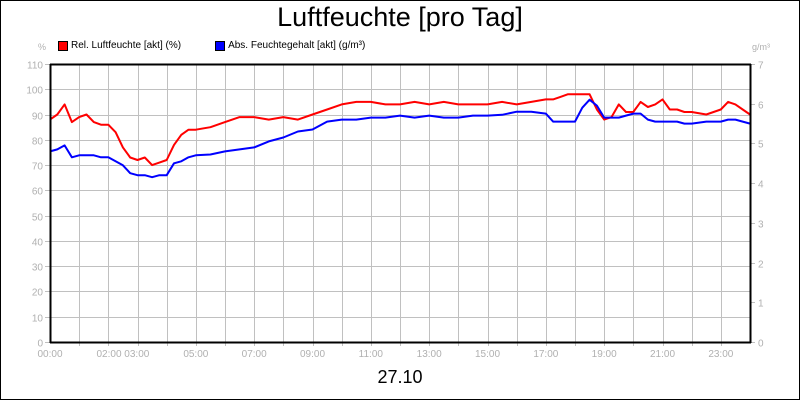 Image resolution: width=800 pixels, height=400 pixels. Describe the element at coordinates (761, 265) in the screenshot. I see `y-tick-label-right: 2` at that location.